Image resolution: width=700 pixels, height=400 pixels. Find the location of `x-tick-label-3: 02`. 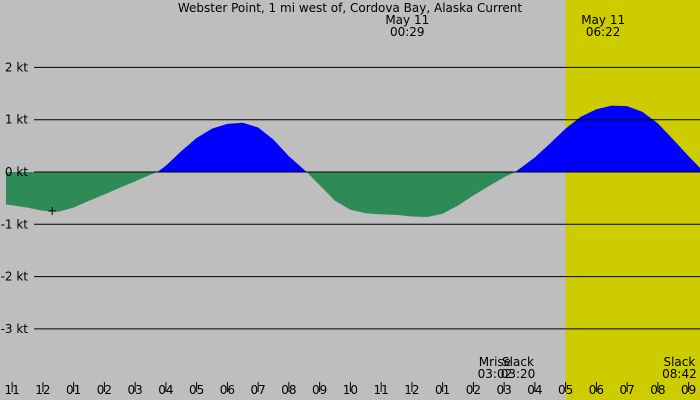

x-tick-label-3: 02 is located at coordinates (104, 390).